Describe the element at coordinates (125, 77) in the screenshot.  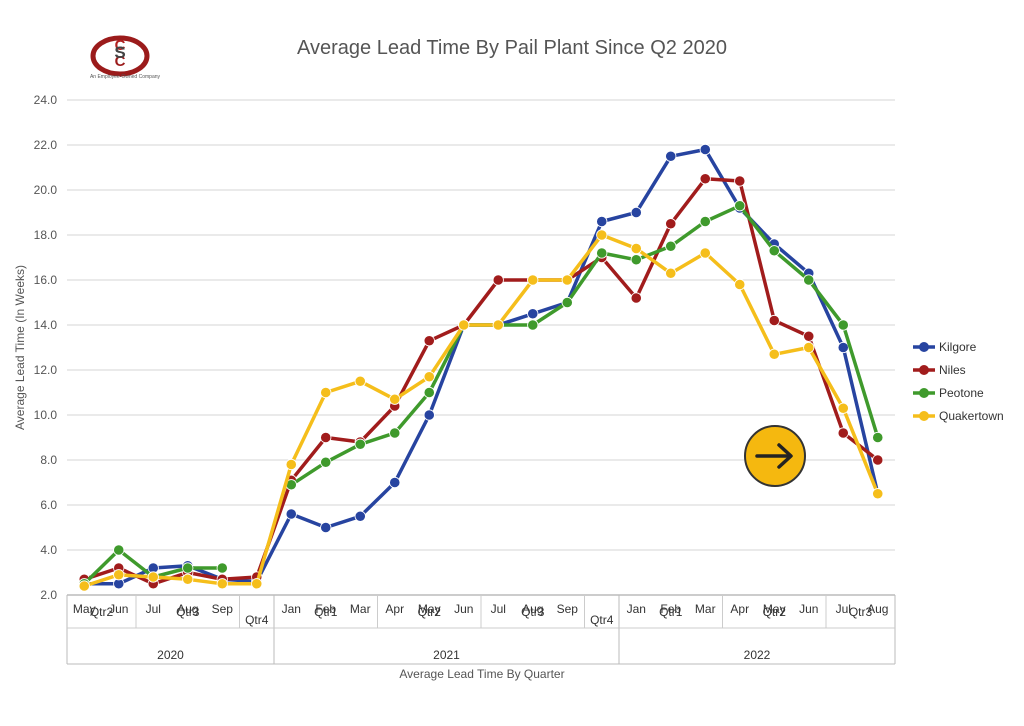
I see `logo-tagline: An Employee-Owned Company` at that location.